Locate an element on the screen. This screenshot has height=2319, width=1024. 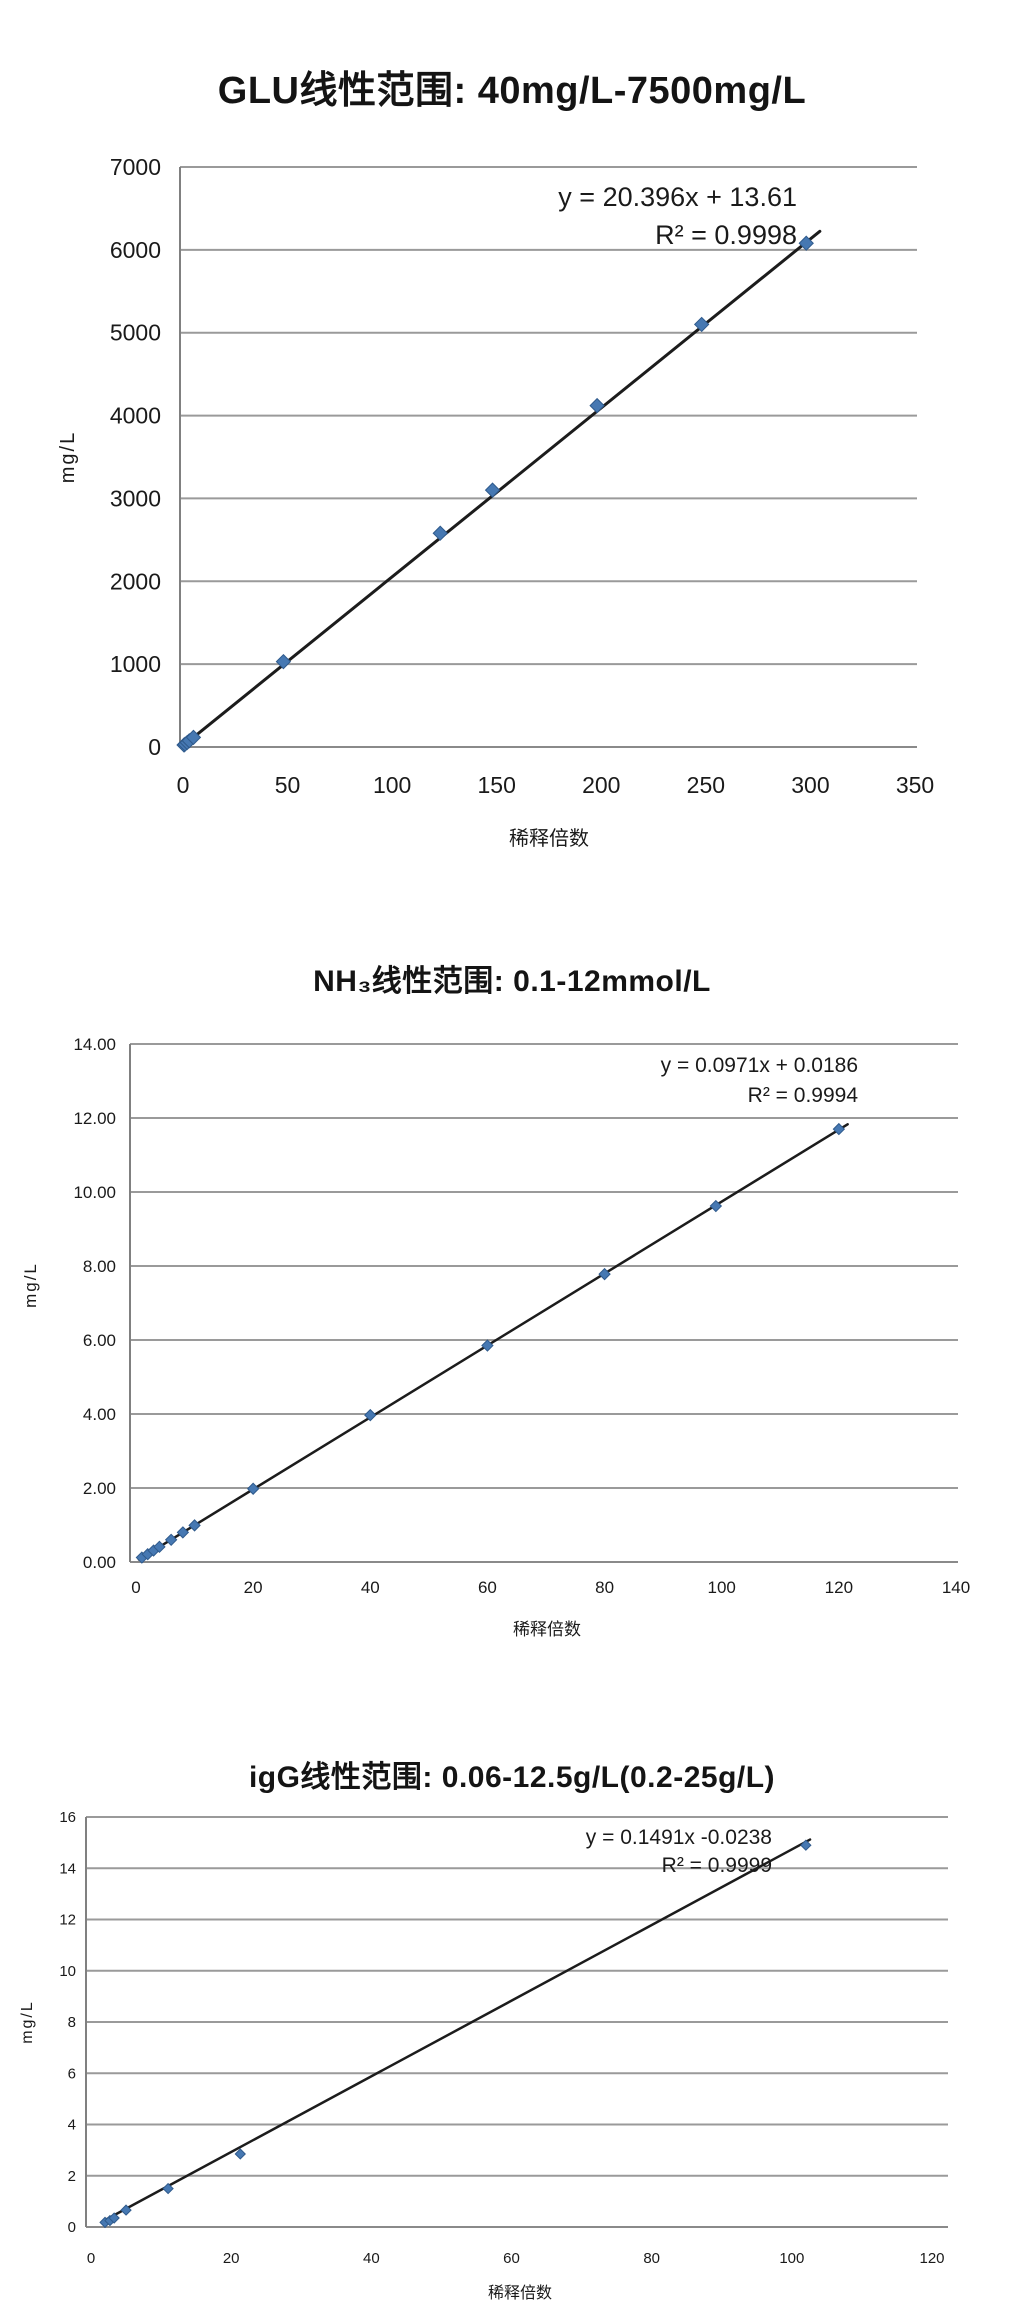
x-tick-label: 140 is located at coordinates (956, 1587).